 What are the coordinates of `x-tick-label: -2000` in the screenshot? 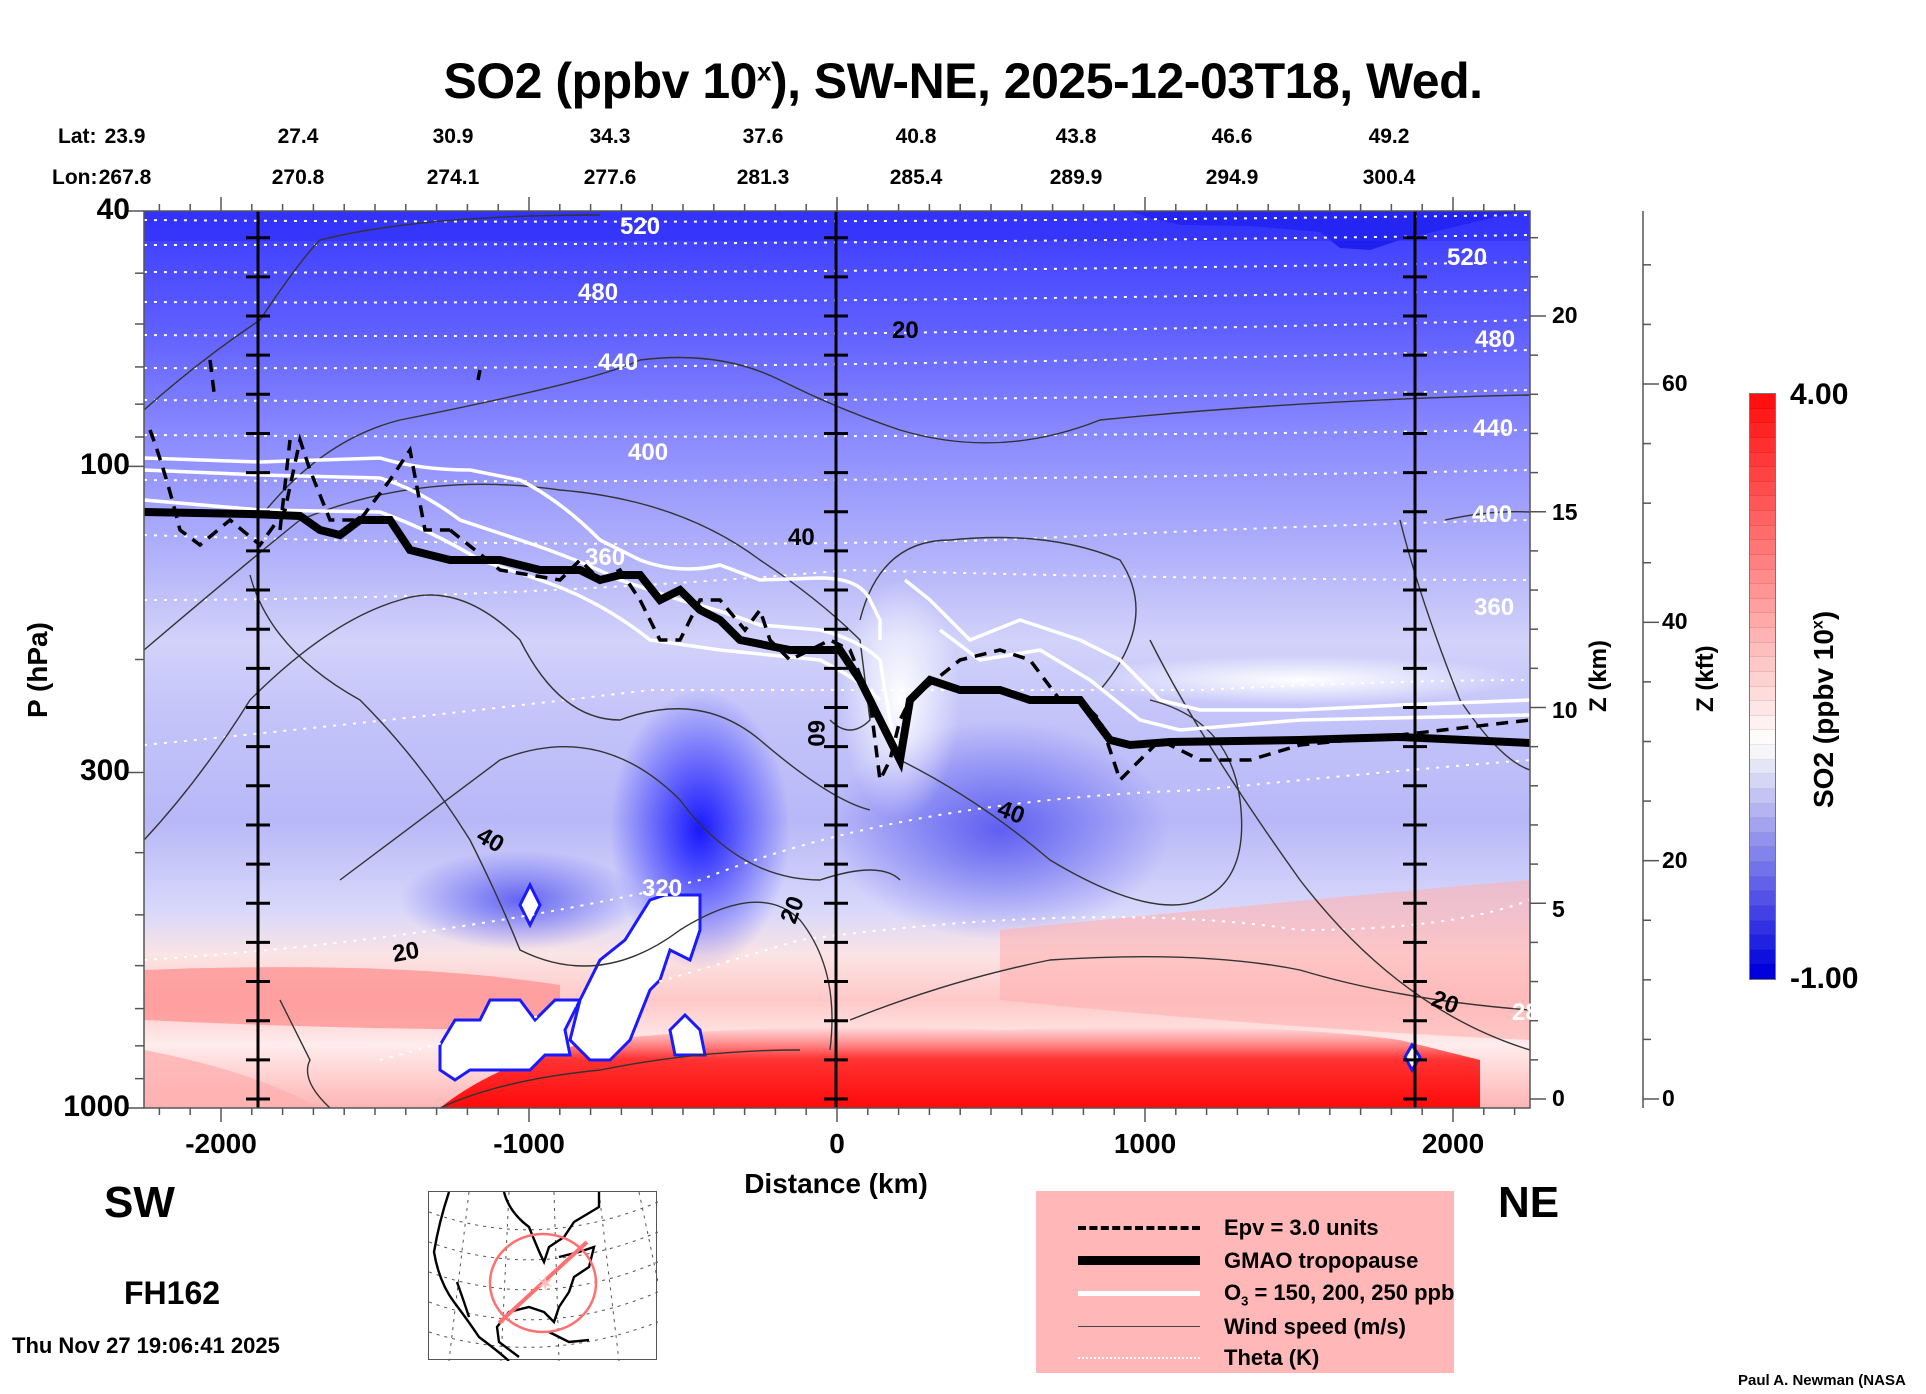 It's located at (221, 1143).